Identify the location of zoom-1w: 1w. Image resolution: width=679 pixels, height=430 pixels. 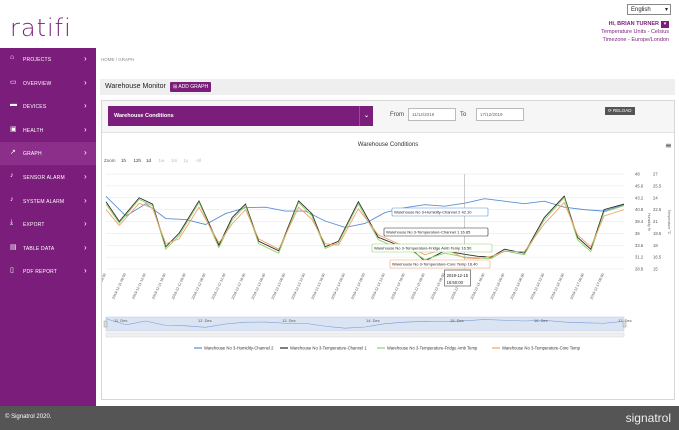
(162, 160).